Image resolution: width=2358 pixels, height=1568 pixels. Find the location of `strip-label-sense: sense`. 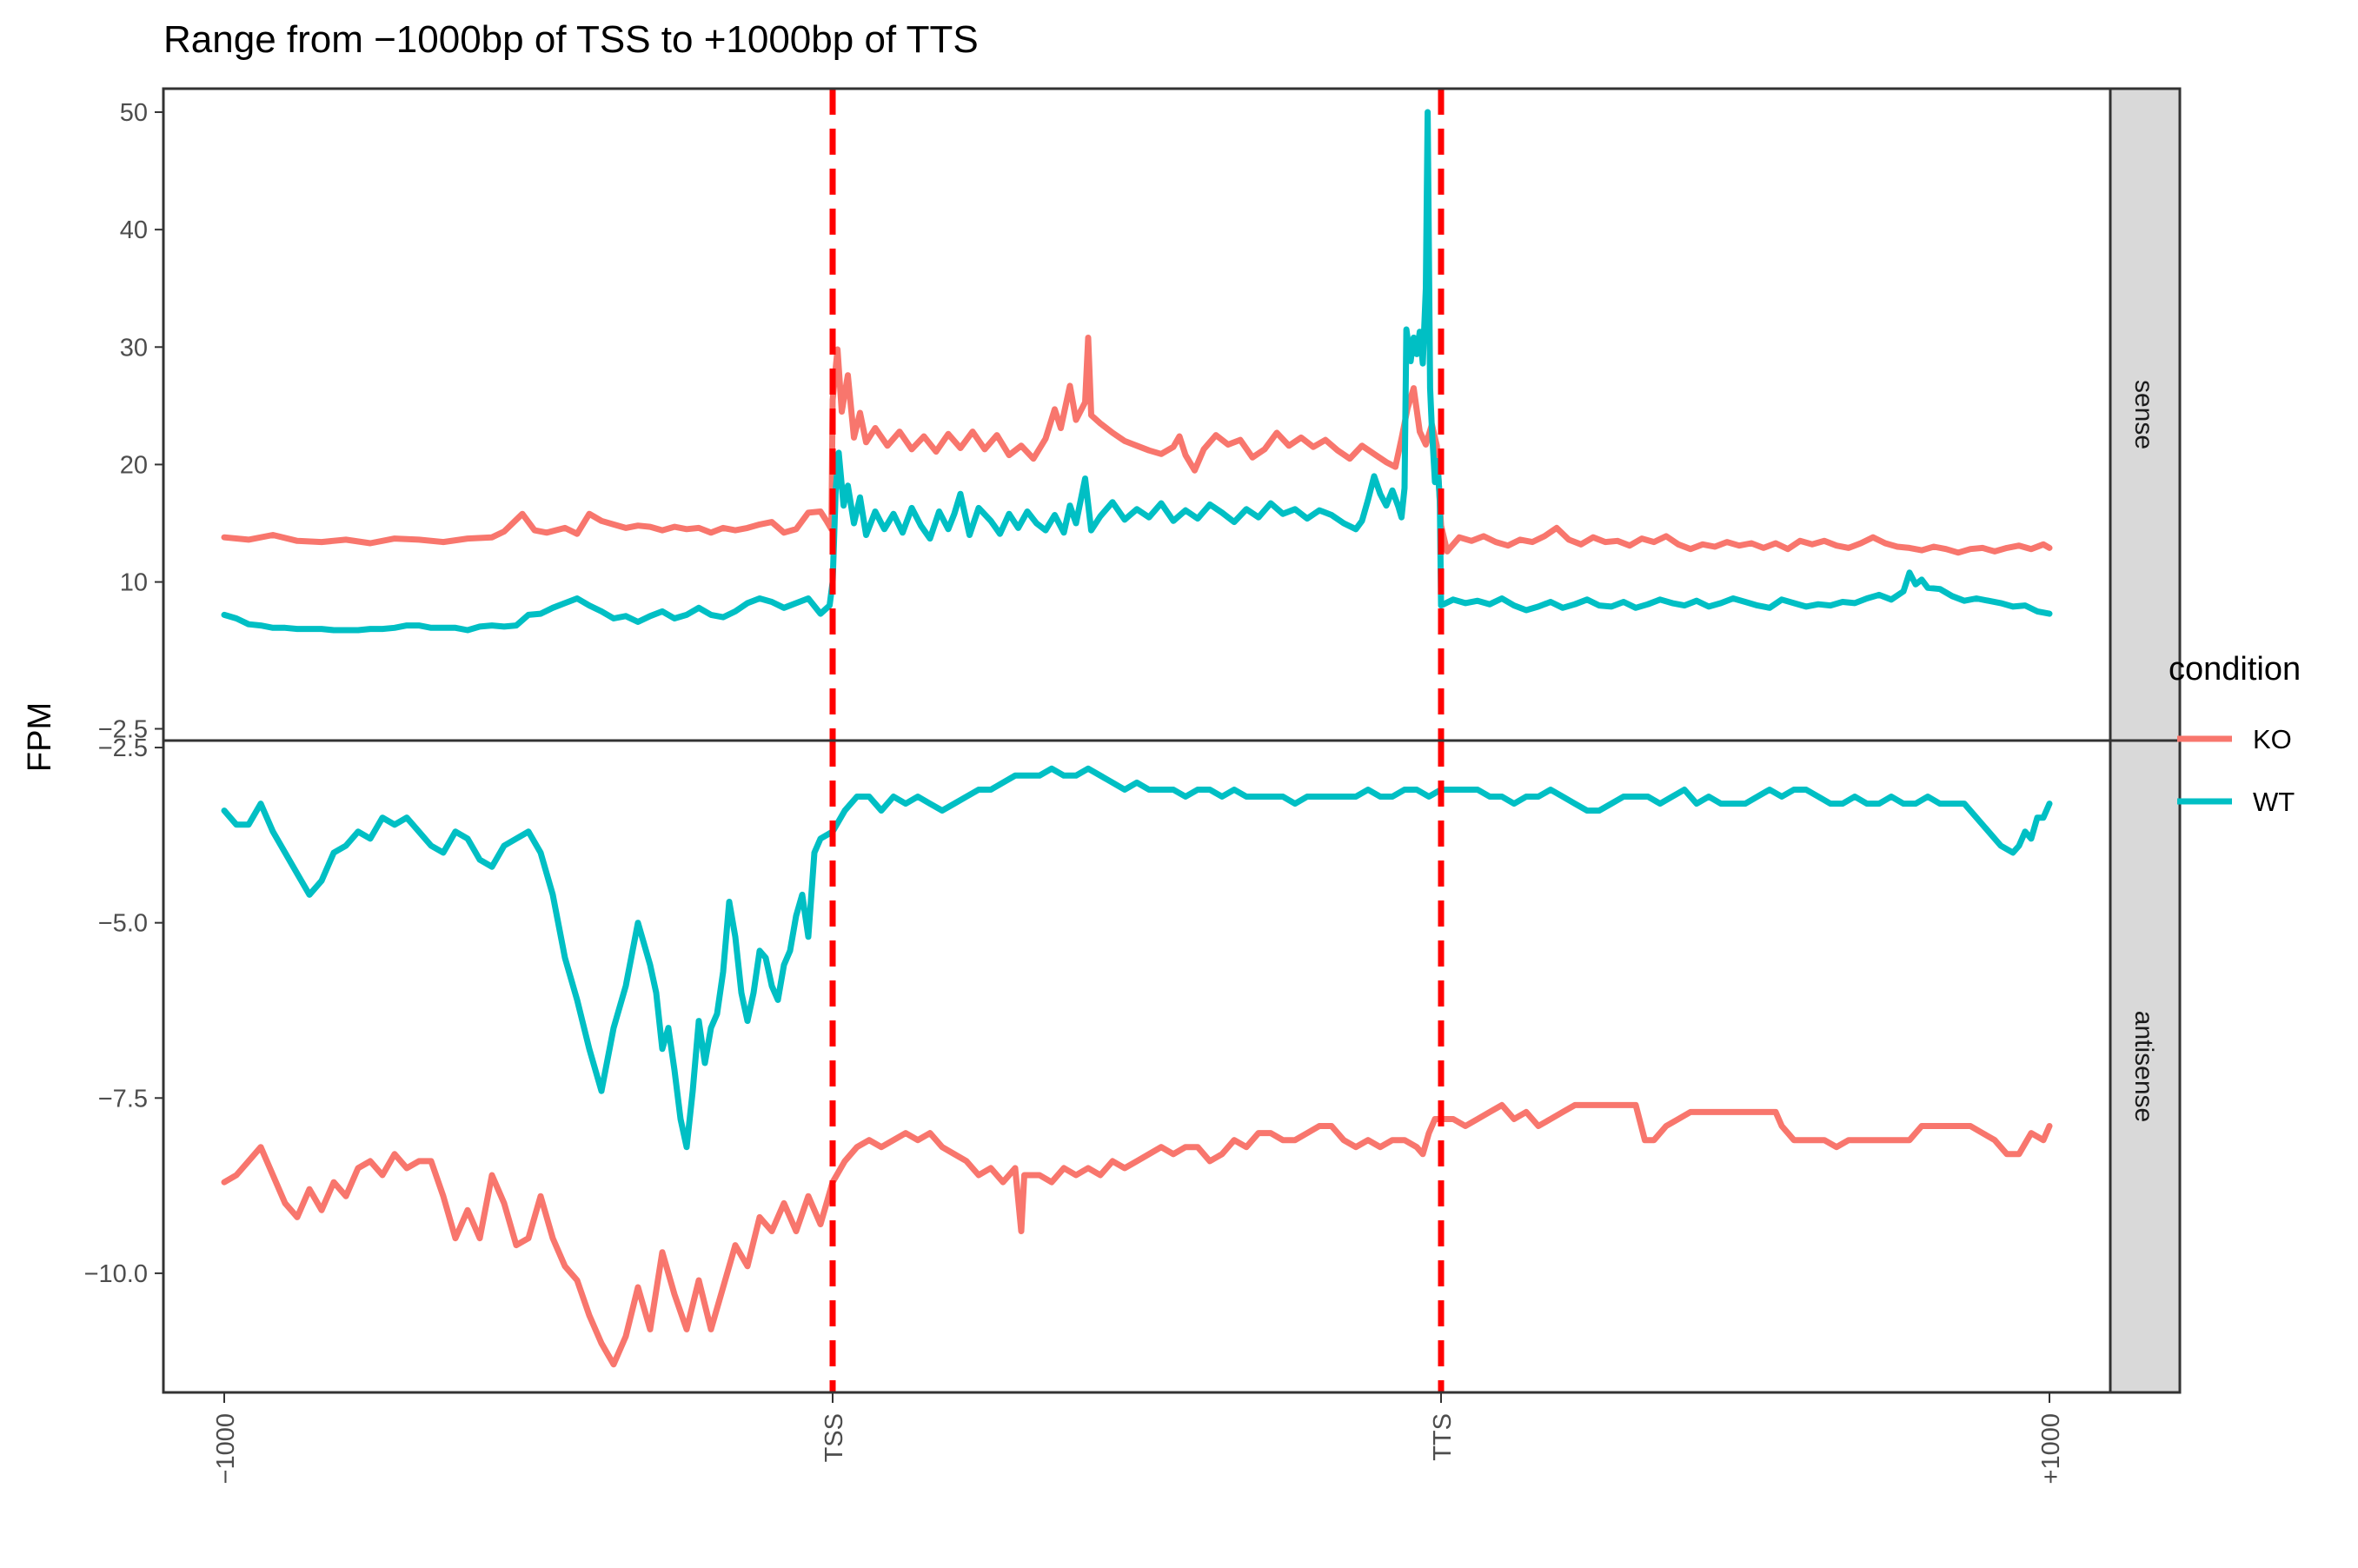

strip-label-sense: sense is located at coordinates (2143, 414).